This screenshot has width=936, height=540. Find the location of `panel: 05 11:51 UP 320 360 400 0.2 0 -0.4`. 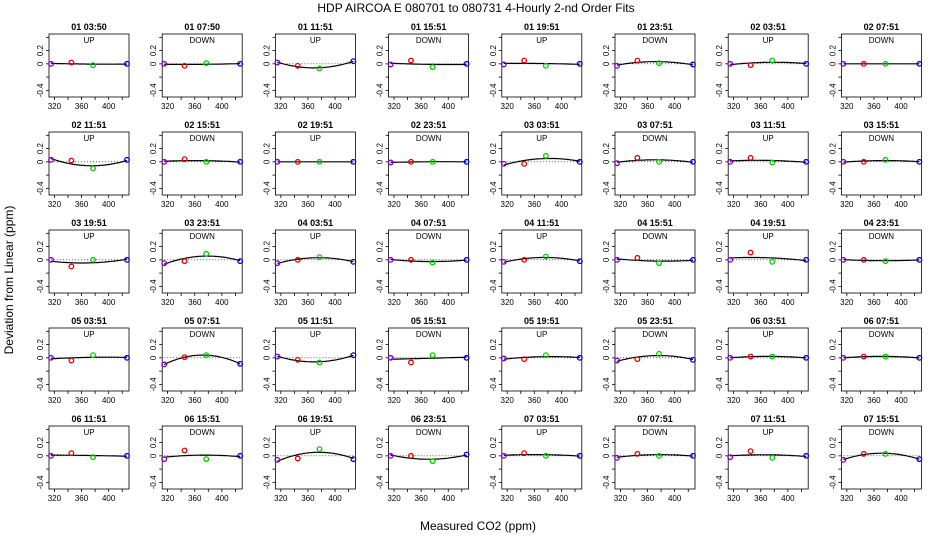

panel: 05 11:51 UP 320 360 400 0.2 0 -0.4 is located at coordinates (309, 360).